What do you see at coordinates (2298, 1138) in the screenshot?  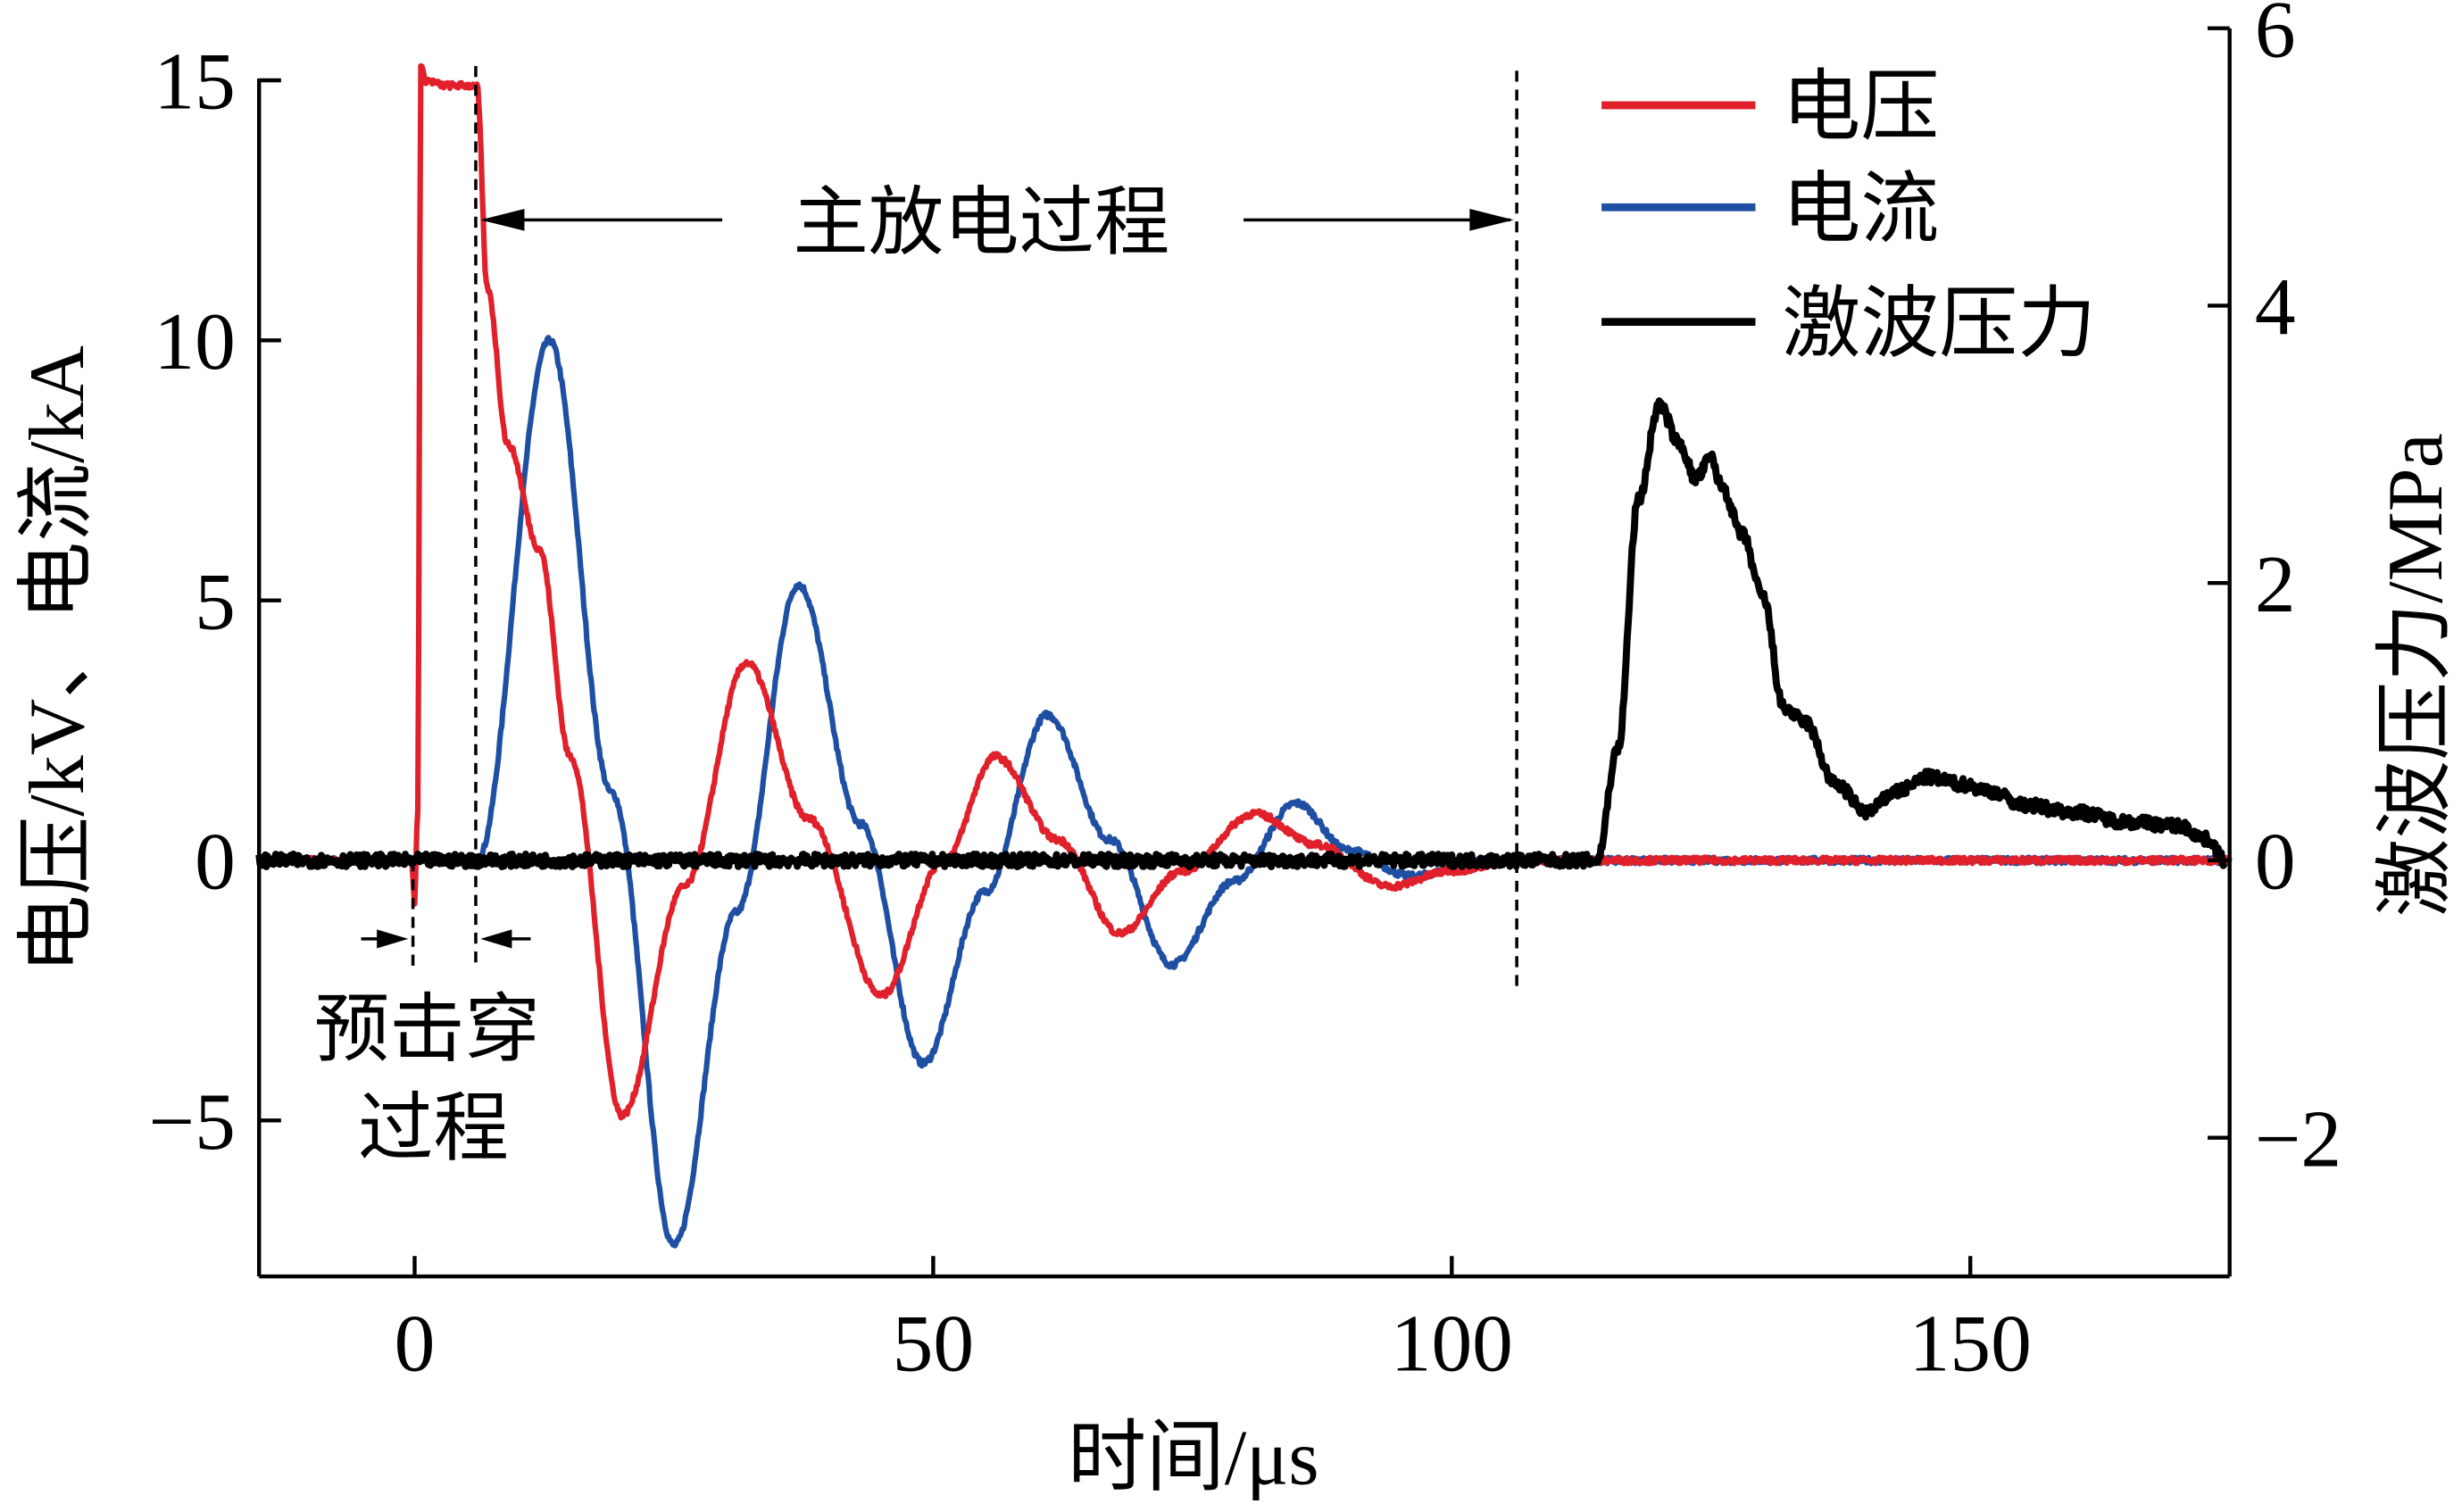 I see `y-right-tick-label: −2` at bounding box center [2298, 1138].